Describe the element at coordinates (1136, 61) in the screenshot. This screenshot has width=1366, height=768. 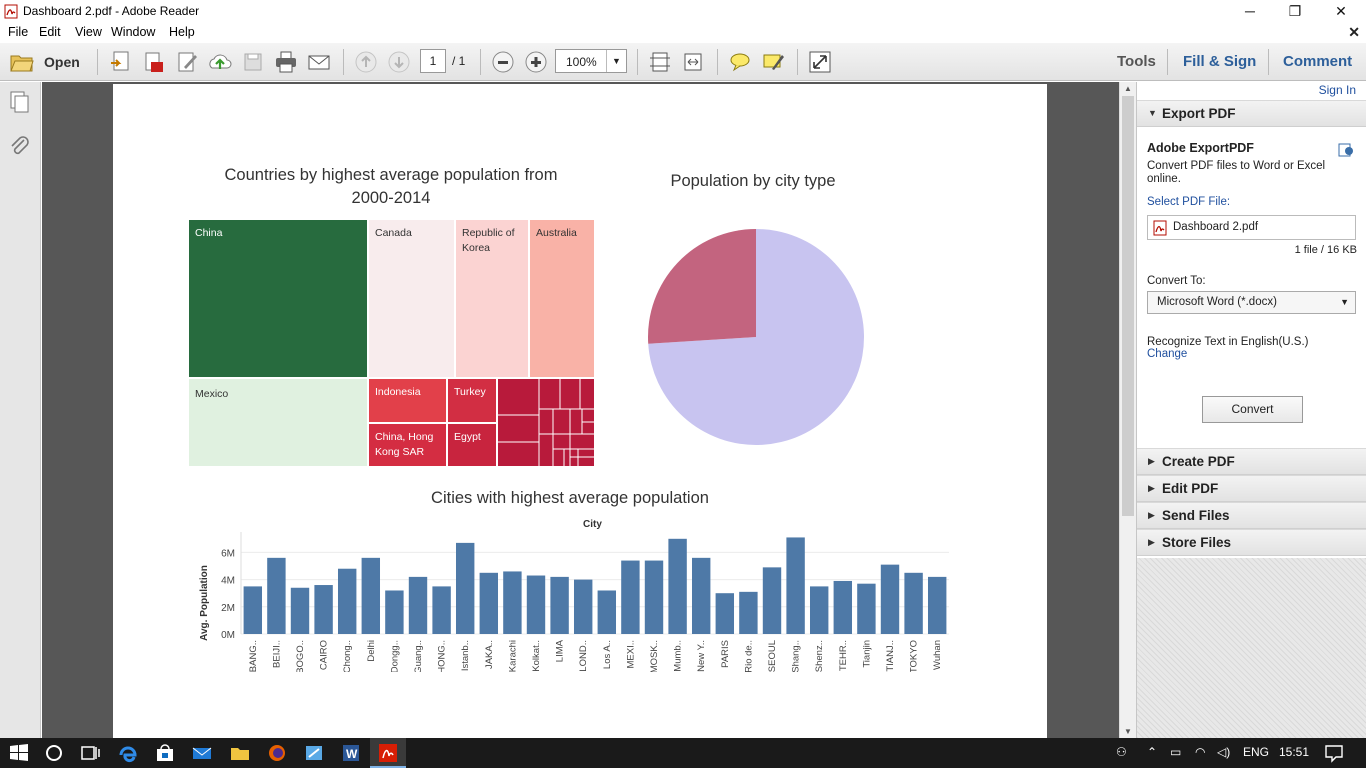
I see `tools-tab: Tools` at that location.